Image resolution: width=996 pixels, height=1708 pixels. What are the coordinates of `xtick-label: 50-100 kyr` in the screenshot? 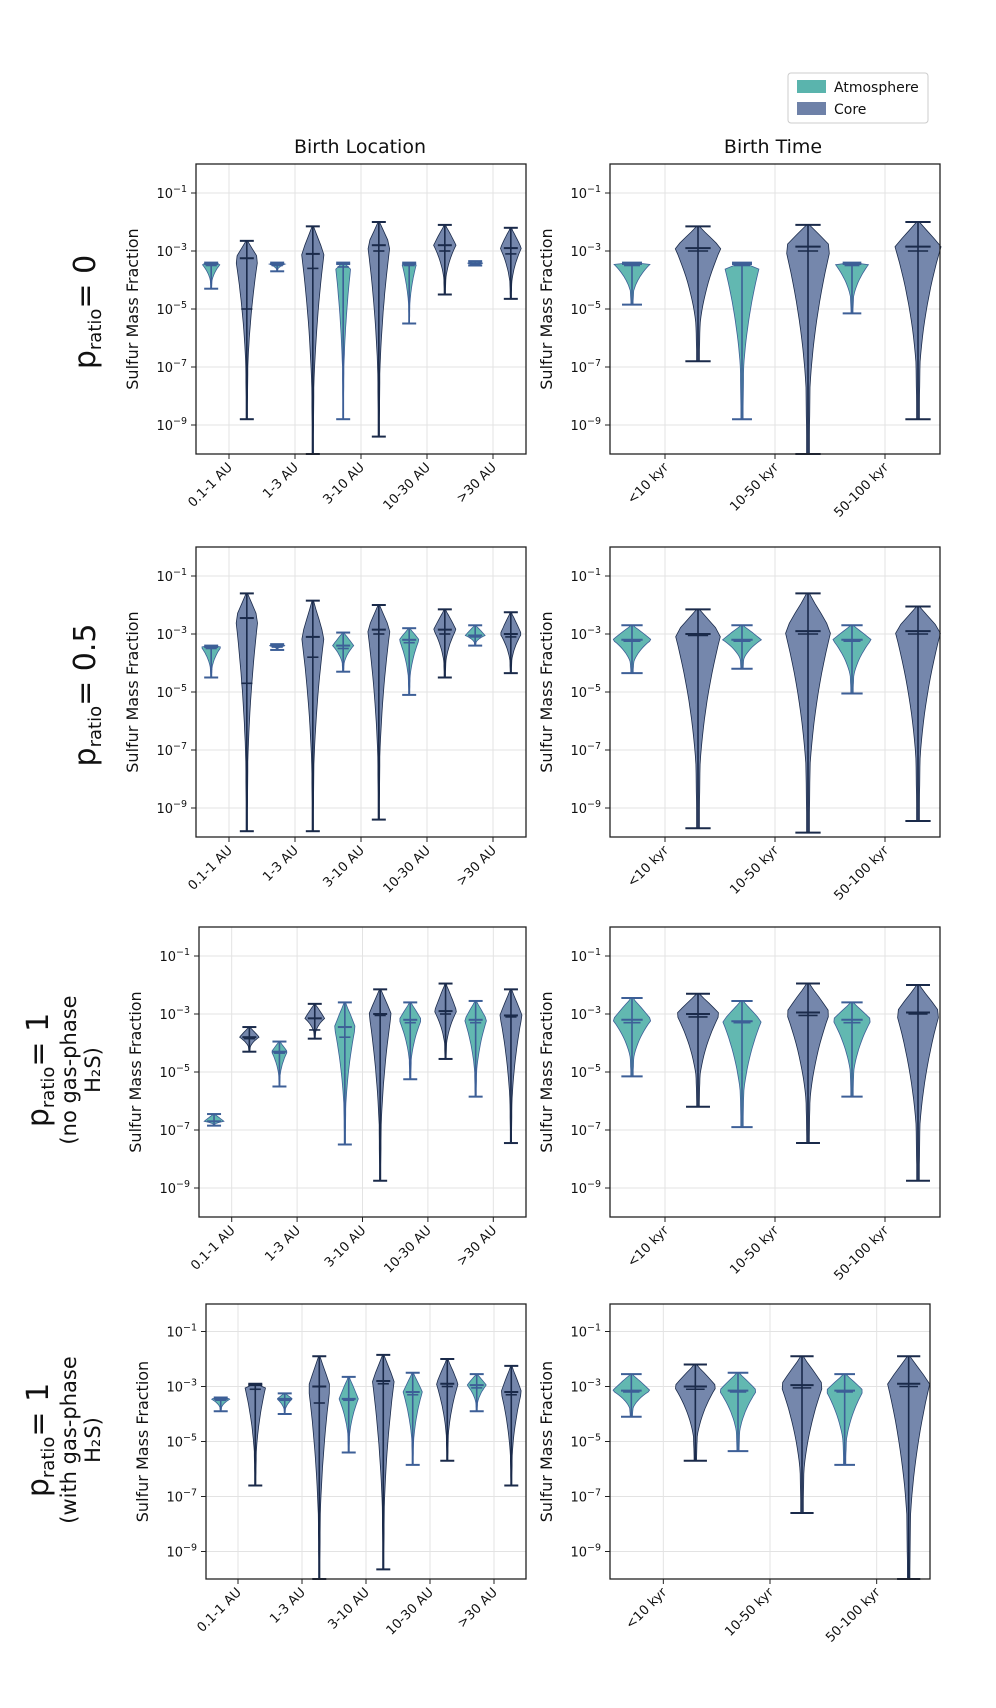 It's located at (862, 490).